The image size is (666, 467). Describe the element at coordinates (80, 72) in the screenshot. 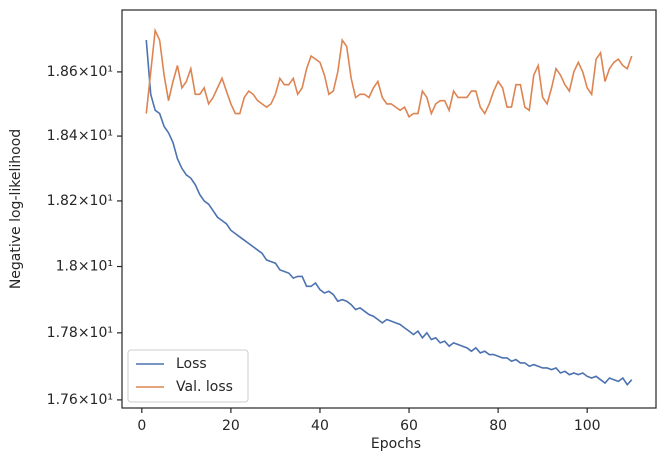

I see `y-tick-label: 1.86×10¹` at that location.